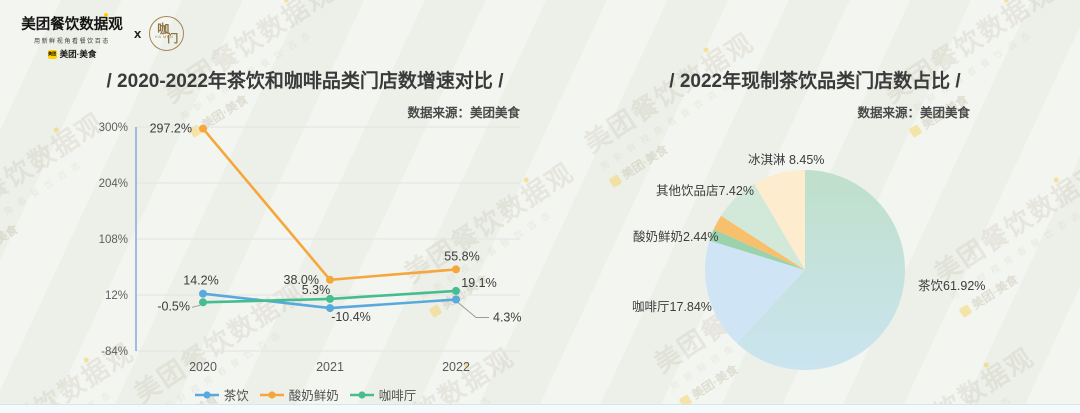 The height and width of the screenshot is (413, 1080). Describe the element at coordinates (463, 113) in the screenshot. I see `line-chart-source: 数据来源：美团美食` at that location.